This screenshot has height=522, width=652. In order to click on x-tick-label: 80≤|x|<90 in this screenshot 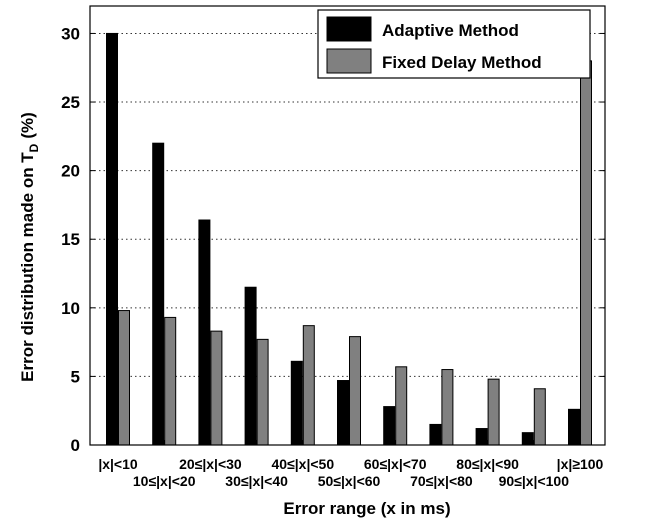, I will do `click(487, 464)`.